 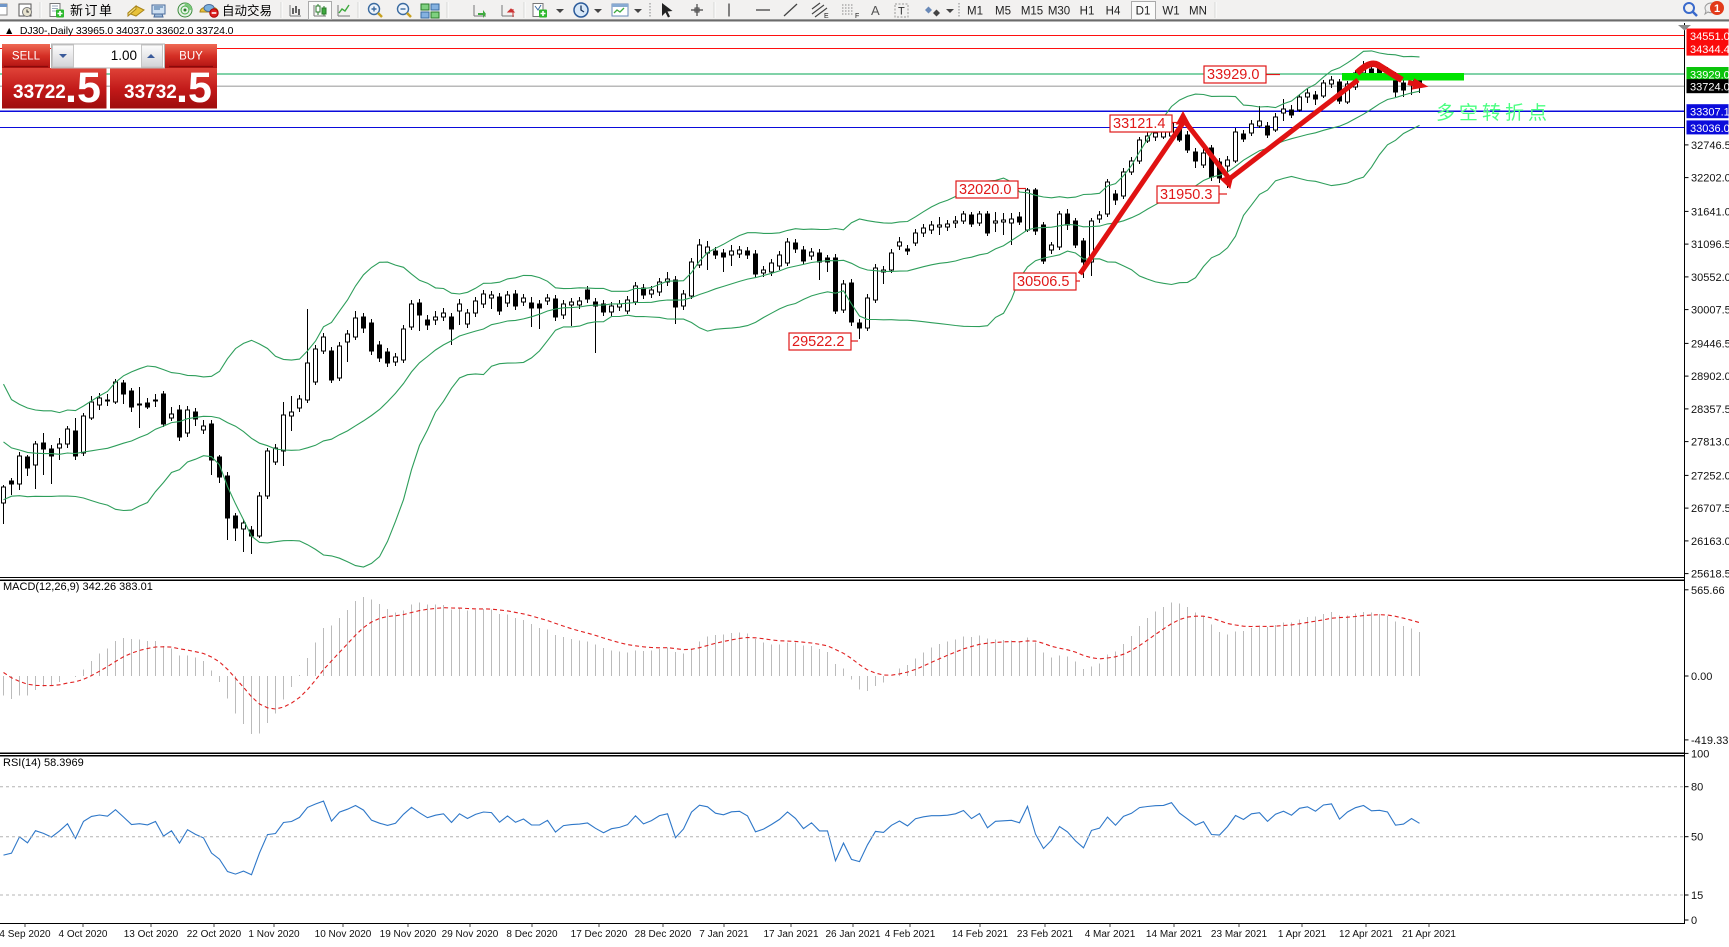 I want to click on svg-text: 28 Dec 2020, so click(x=663, y=934).